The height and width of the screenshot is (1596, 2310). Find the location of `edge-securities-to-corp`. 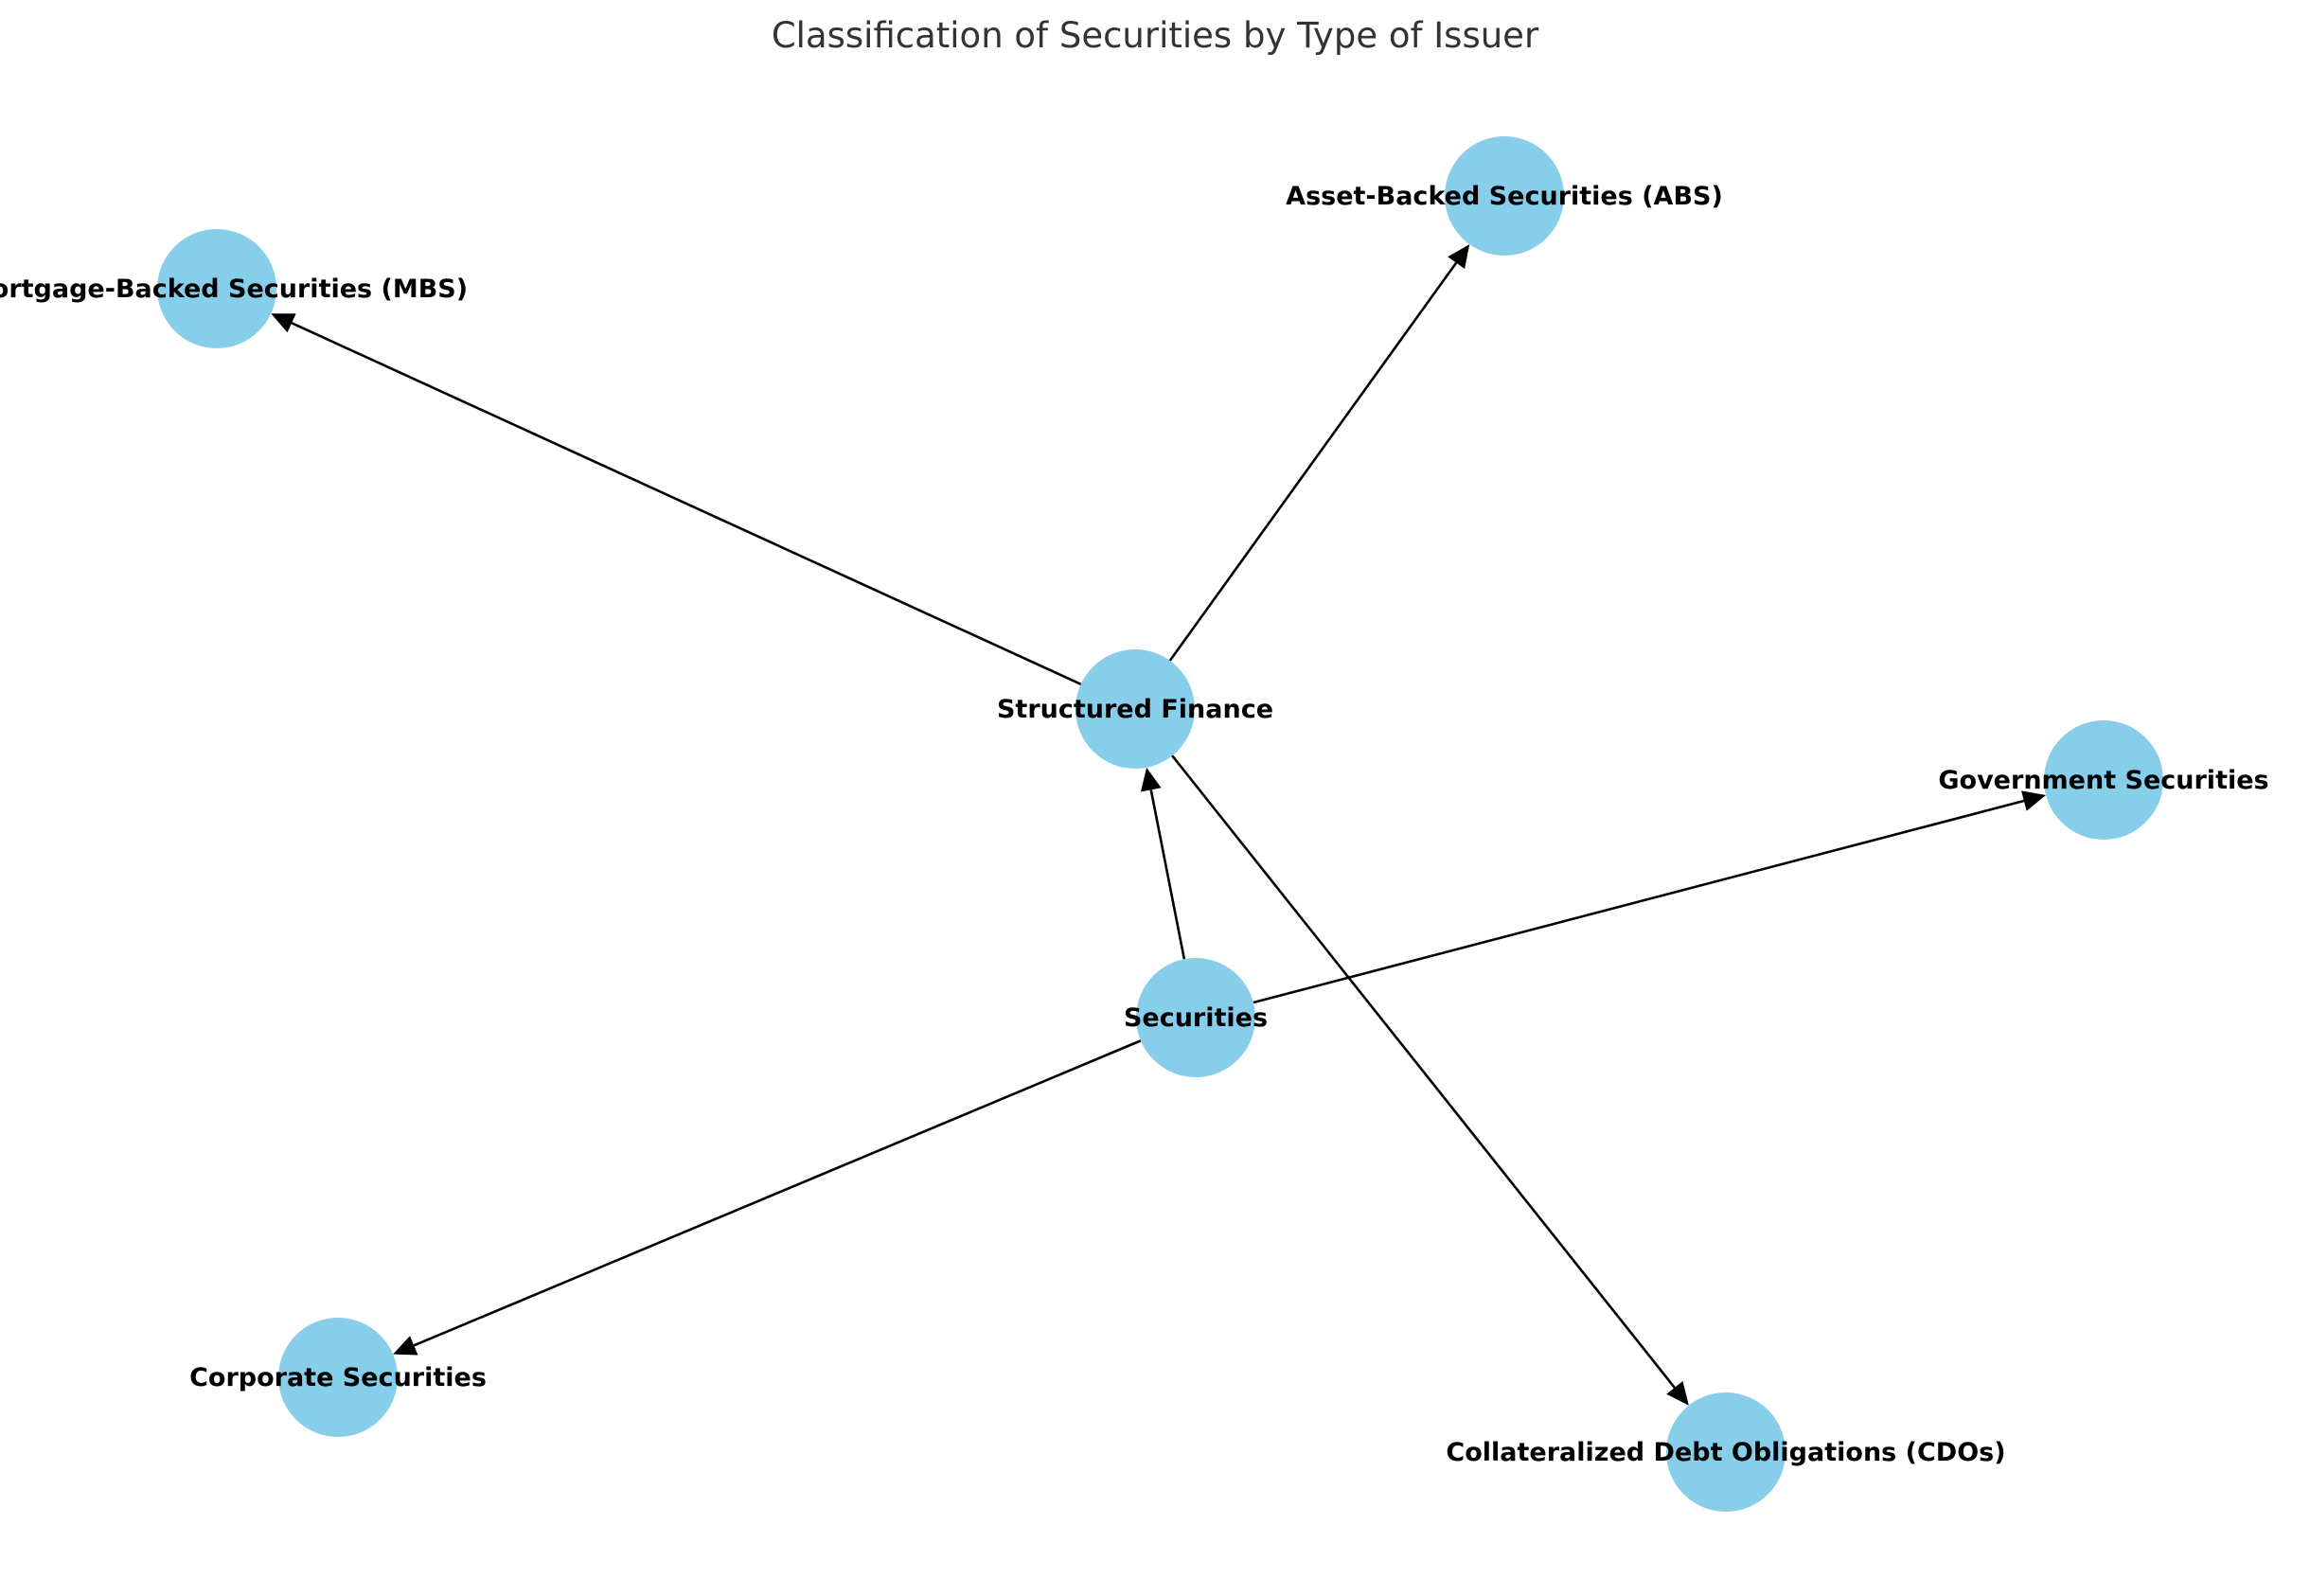

edge-securities-to-corp is located at coordinates (767, 1197).